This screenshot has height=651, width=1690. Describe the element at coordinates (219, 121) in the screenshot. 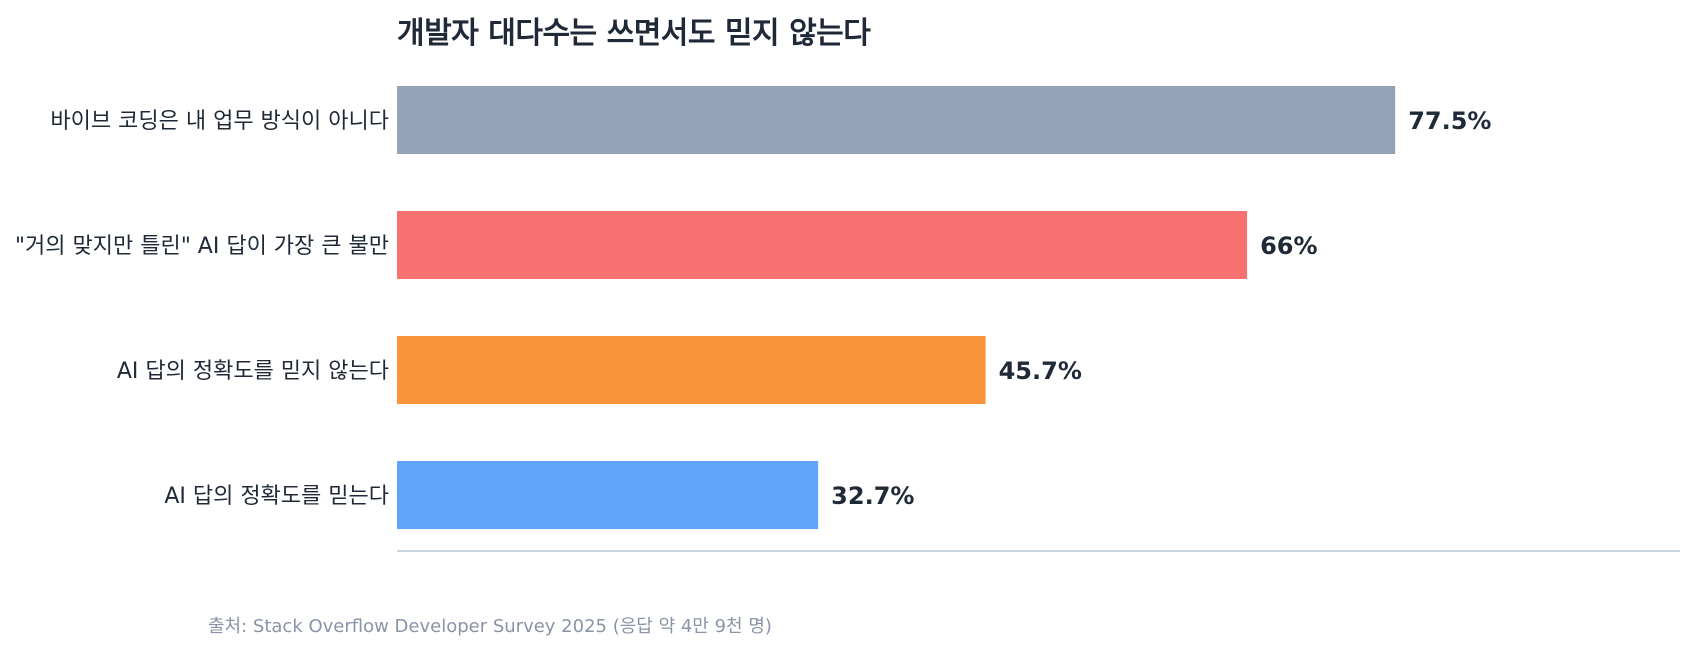

I see `category-label-1: 바이브 코딩은 내 업무 방식이 아니다` at that location.